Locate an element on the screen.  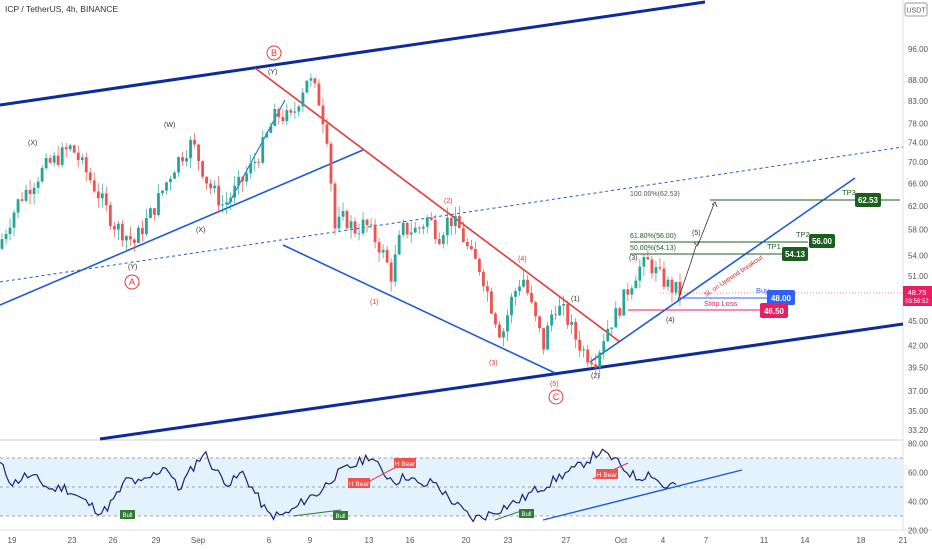
wave-n4: (4) is located at coordinates (670, 320).